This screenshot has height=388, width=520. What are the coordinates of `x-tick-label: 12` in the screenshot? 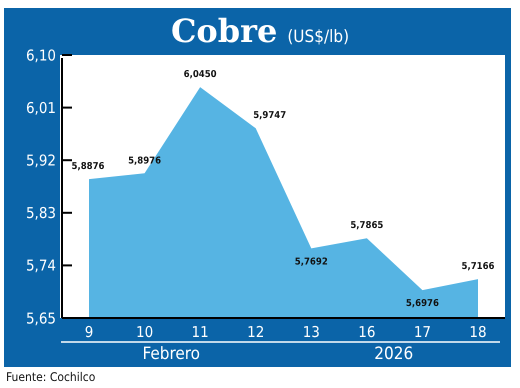 It's located at (255, 332).